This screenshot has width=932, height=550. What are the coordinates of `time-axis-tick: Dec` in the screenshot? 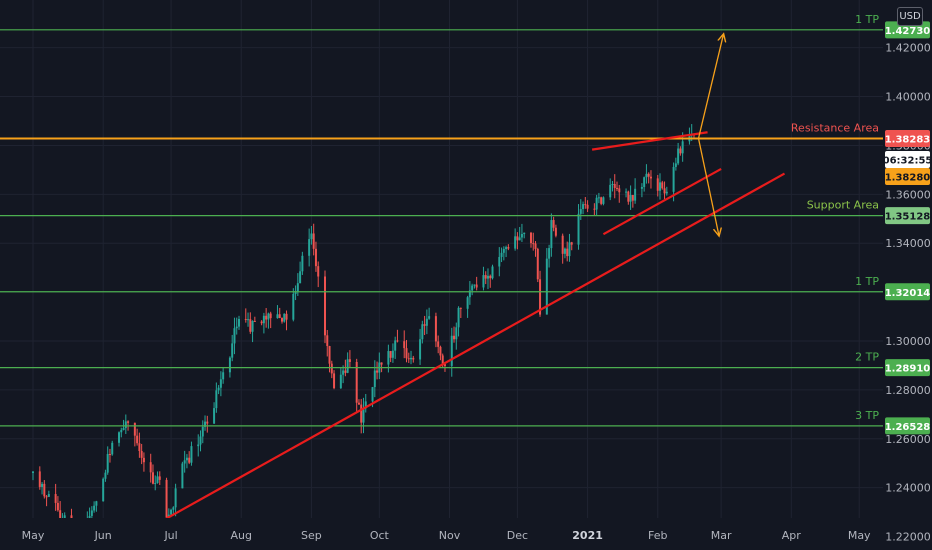 It's located at (517, 535).